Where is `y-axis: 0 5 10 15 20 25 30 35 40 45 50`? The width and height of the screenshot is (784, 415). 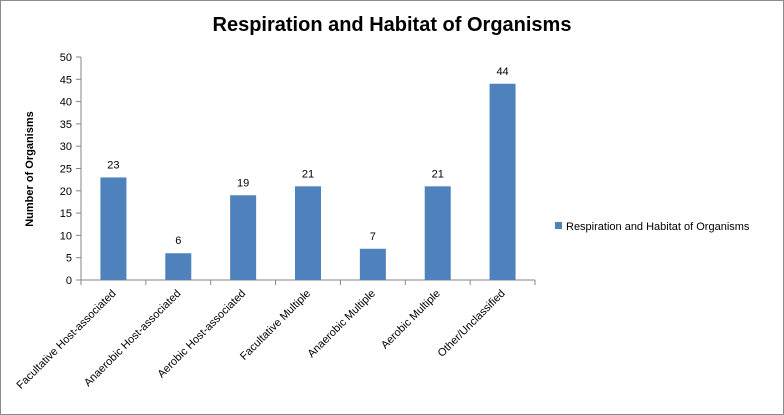
y-axis: 0 5 10 15 20 25 30 35 40 45 50 is located at coordinates (71, 169).